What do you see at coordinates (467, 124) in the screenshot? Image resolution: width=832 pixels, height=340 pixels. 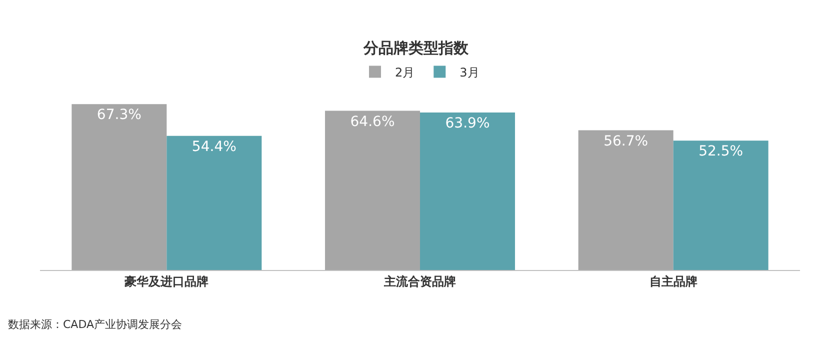 I see `data-label: 63.9%` at bounding box center [467, 124].